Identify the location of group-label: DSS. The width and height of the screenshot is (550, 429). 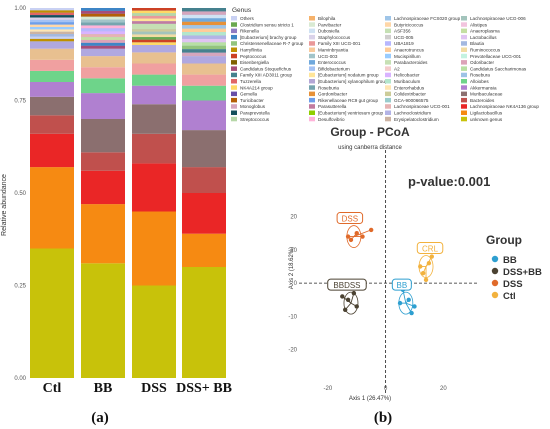
(350, 219).